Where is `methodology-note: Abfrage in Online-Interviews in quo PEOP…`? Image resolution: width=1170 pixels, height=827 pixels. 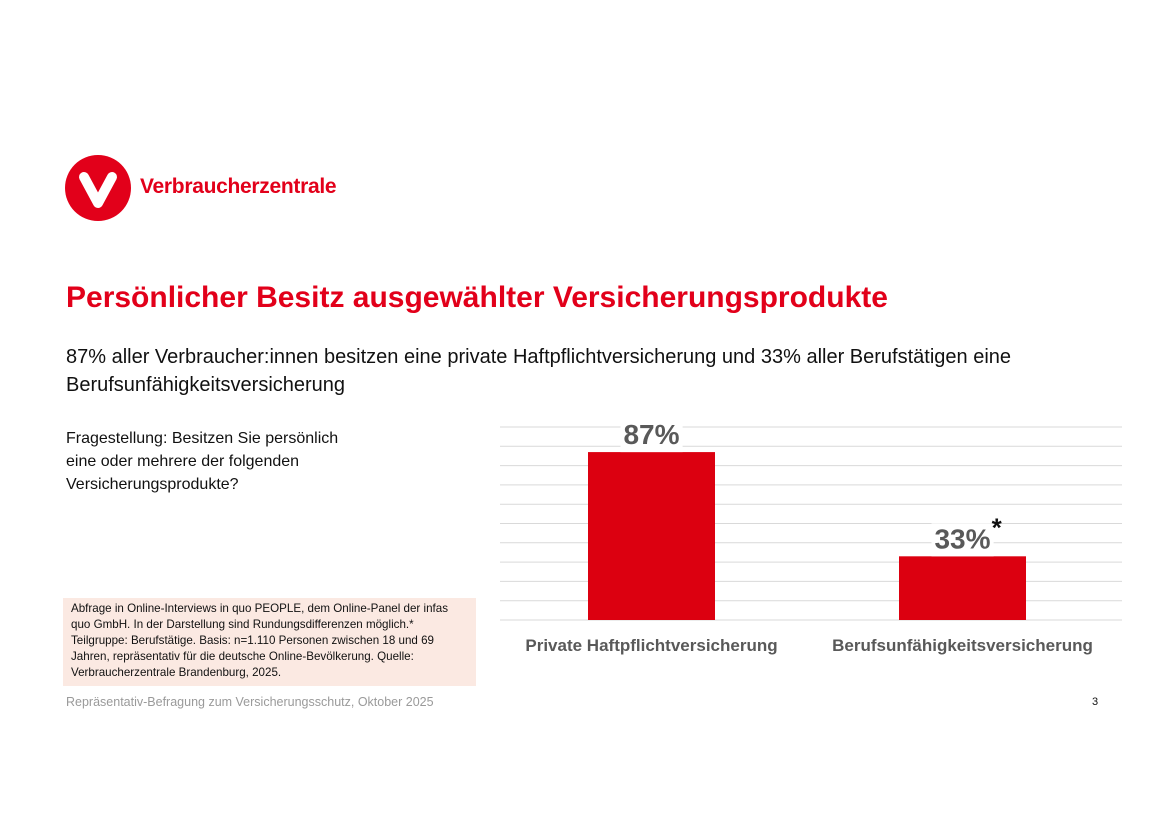 methodology-note: Abfrage in Online-Interviews in quo PEOP… is located at coordinates (269, 642).